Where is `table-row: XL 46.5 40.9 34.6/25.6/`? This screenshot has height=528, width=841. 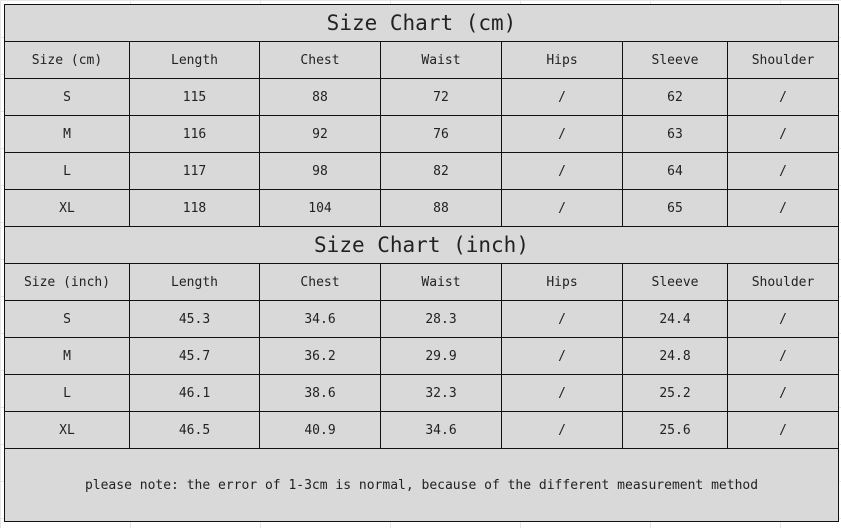 table-row: XL 46.5 40.9 34.6/25.6/ is located at coordinates (422, 430).